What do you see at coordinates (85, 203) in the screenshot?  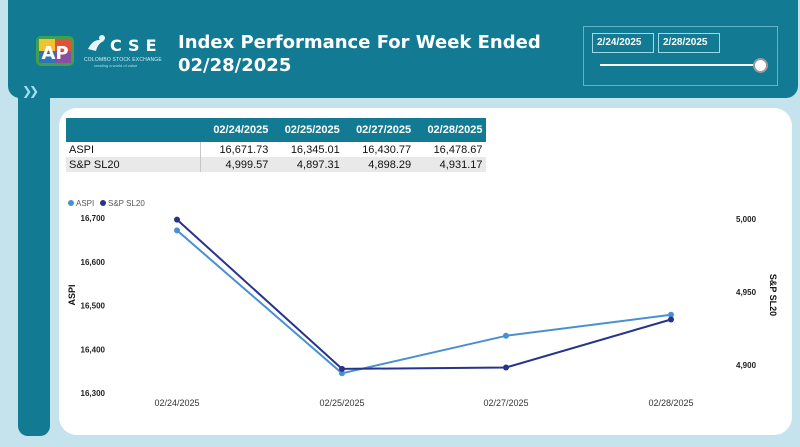 I see `legend-label: ASPI` at bounding box center [85, 203].